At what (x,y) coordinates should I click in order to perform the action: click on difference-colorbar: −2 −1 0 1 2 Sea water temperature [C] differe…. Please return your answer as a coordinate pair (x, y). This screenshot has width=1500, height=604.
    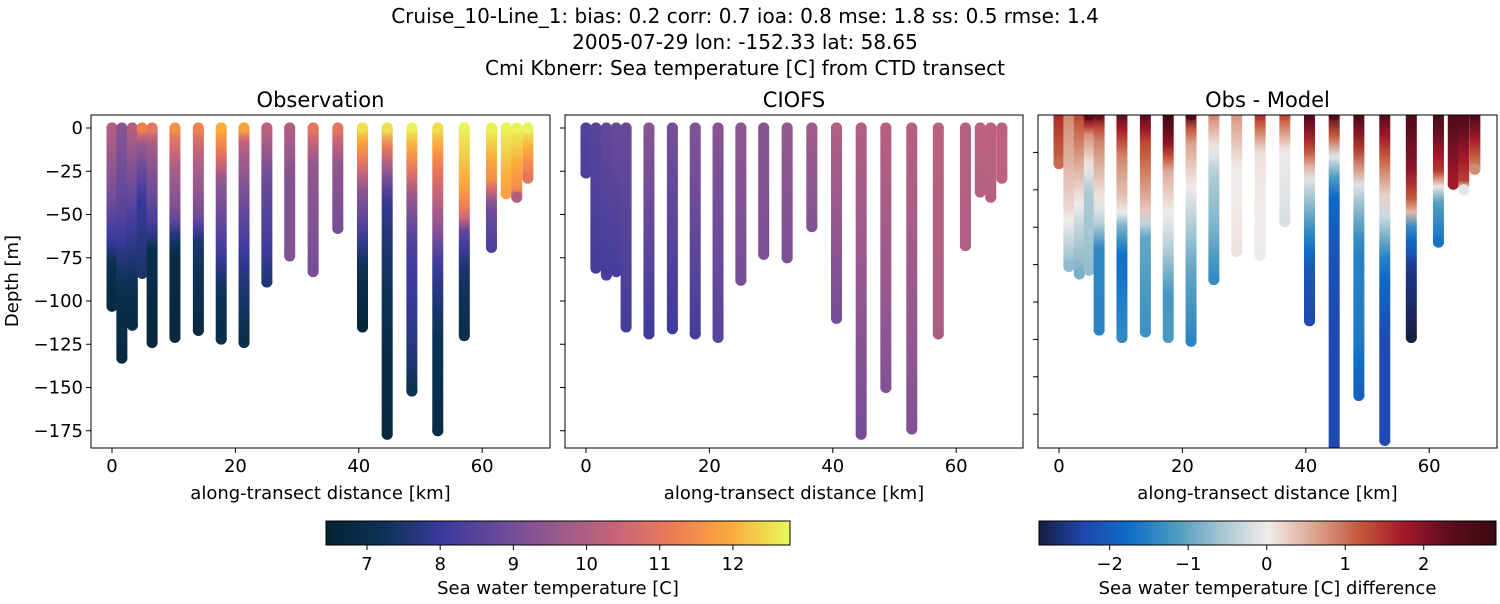
    Looking at the image, I should click on (1267, 559).